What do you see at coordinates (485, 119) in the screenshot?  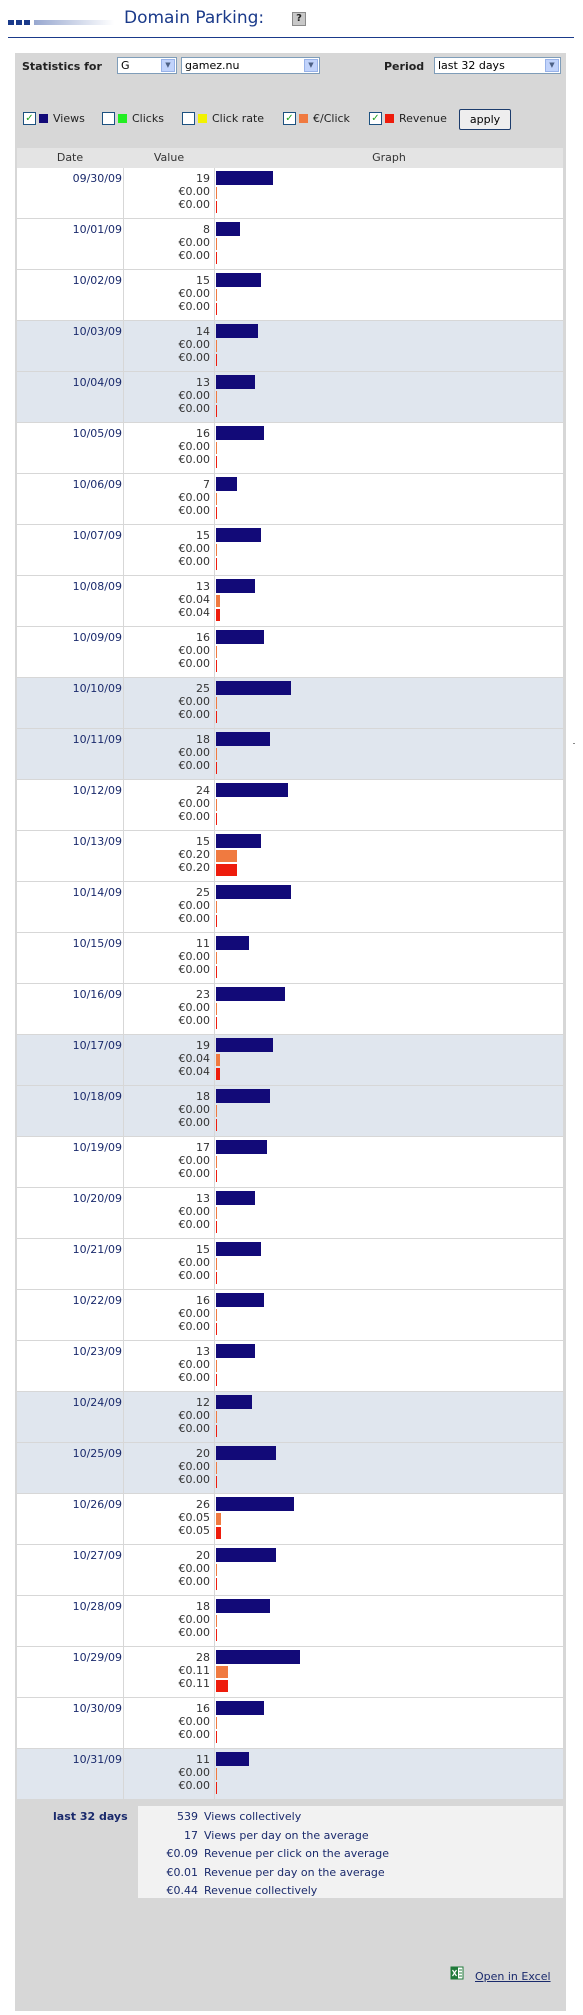 I see `apply-button: apply` at bounding box center [485, 119].